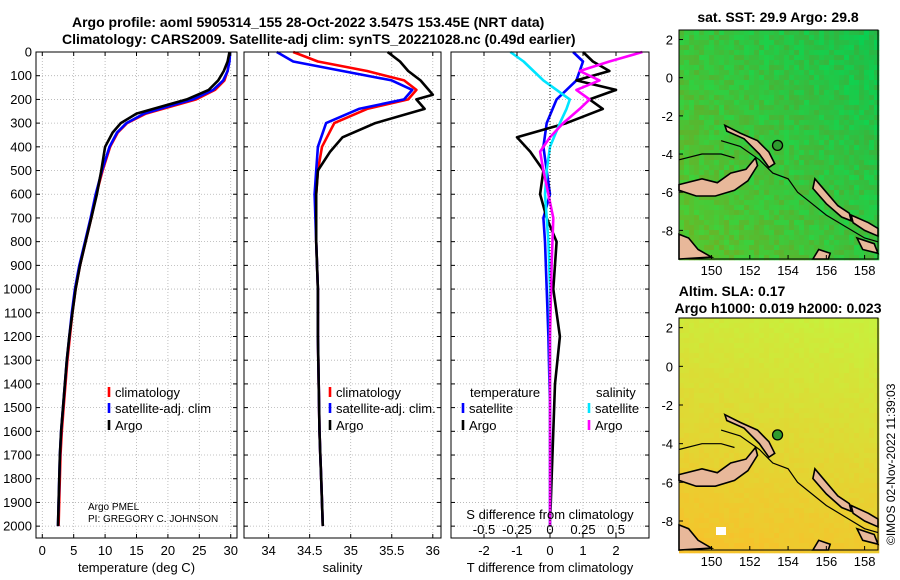 Image resolution: width=900 pixels, height=580 pixels. Describe the element at coordinates (582, 550) in the screenshot. I see `x-tick-label: 1` at that location.